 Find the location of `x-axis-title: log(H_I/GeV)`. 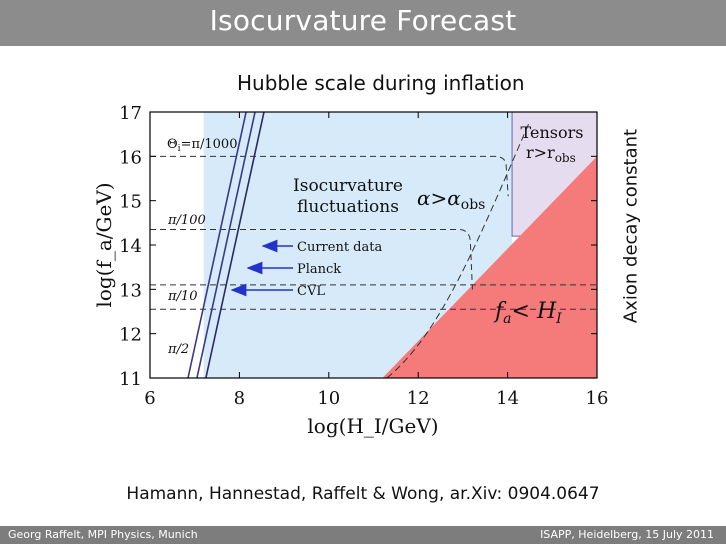

x-axis-title: log(H_I/GeV) is located at coordinates (372, 426).